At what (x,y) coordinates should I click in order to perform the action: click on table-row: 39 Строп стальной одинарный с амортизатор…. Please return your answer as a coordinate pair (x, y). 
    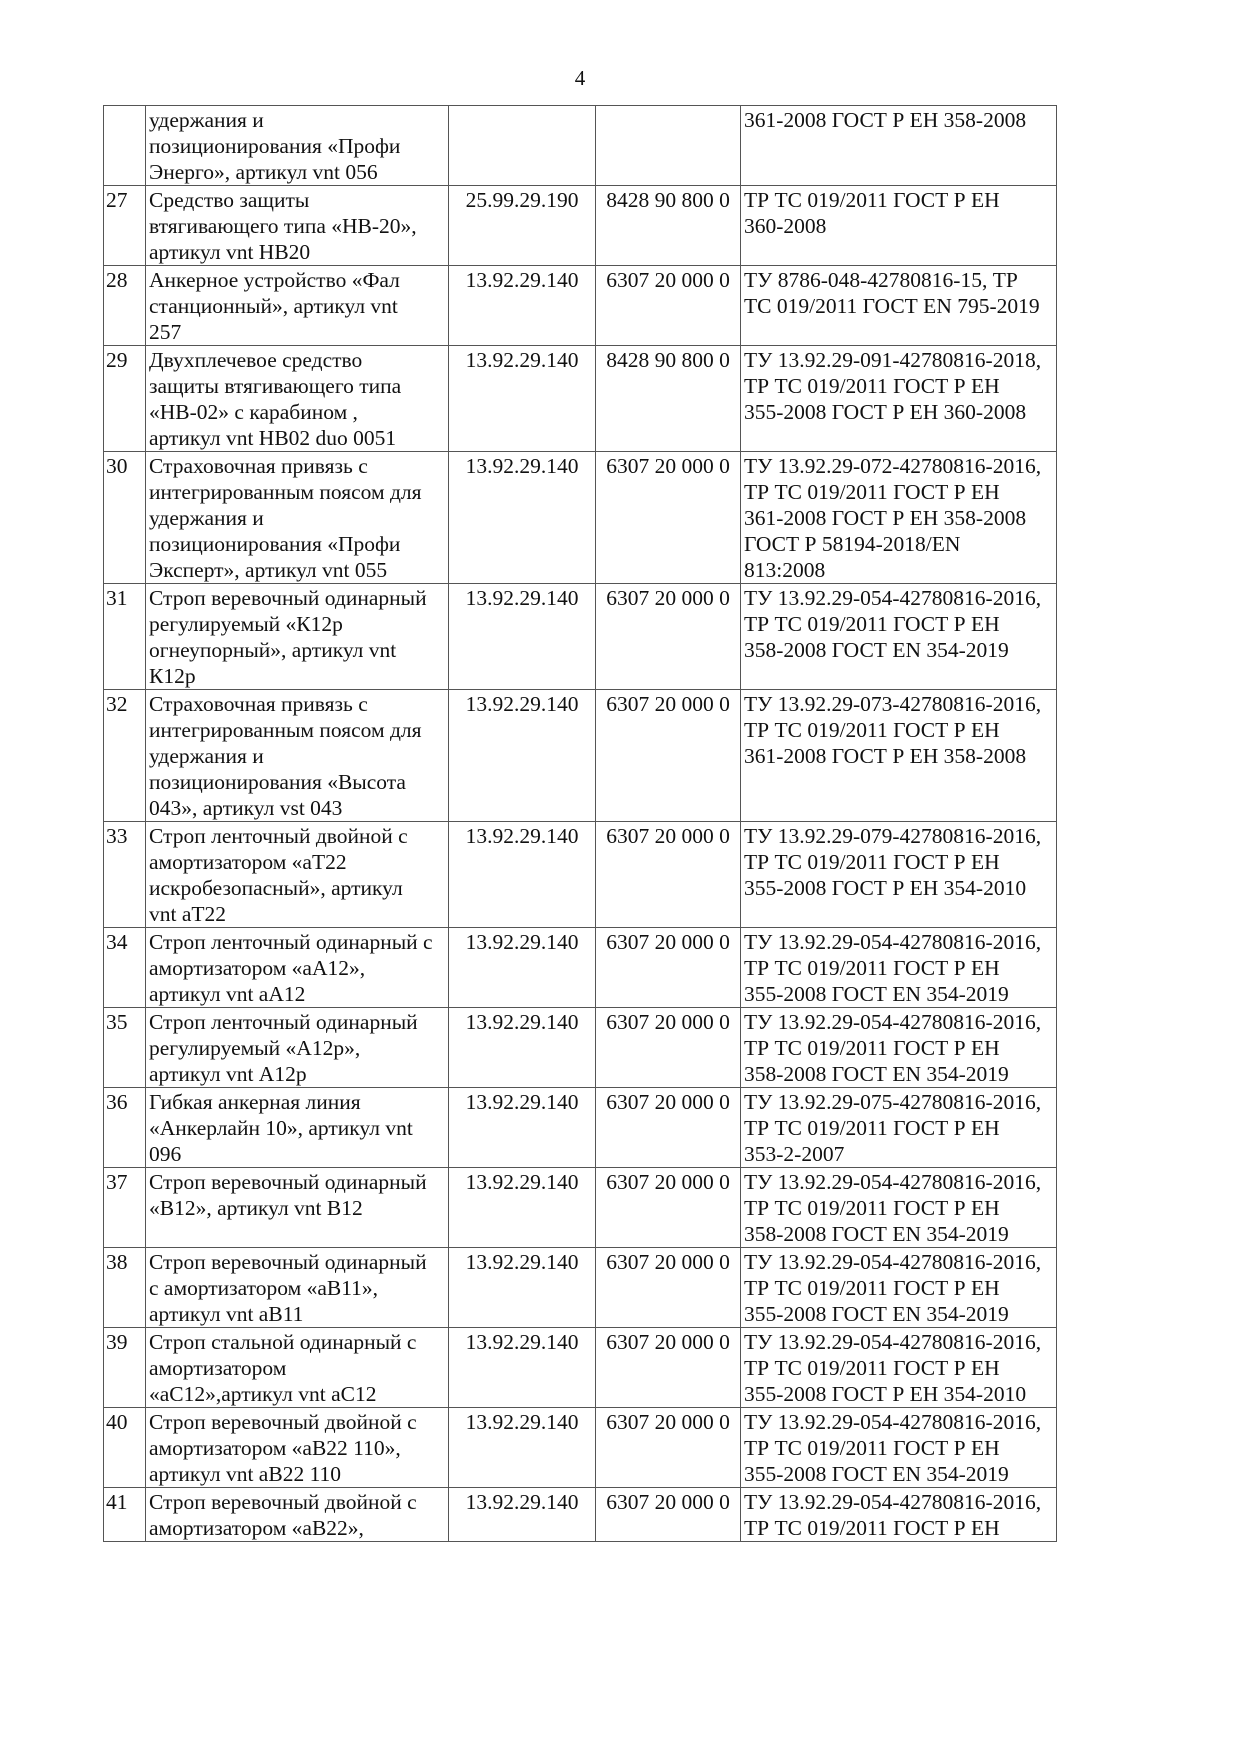
    Looking at the image, I should click on (580, 1367).